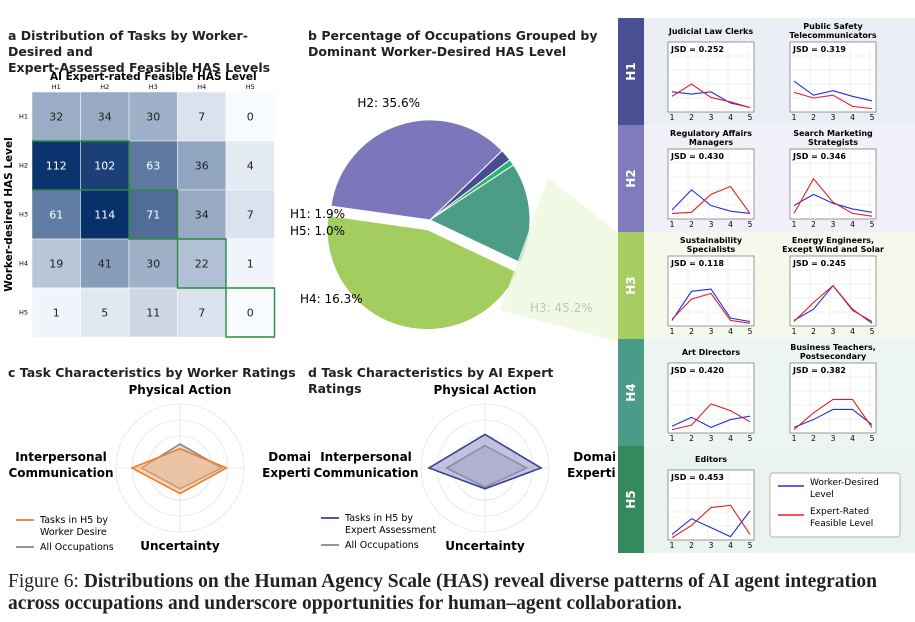 This screenshot has width=915, height=622. Describe the element at coordinates (201, 117) in the screenshot. I see `heatmap-cell-value: 7` at that location.